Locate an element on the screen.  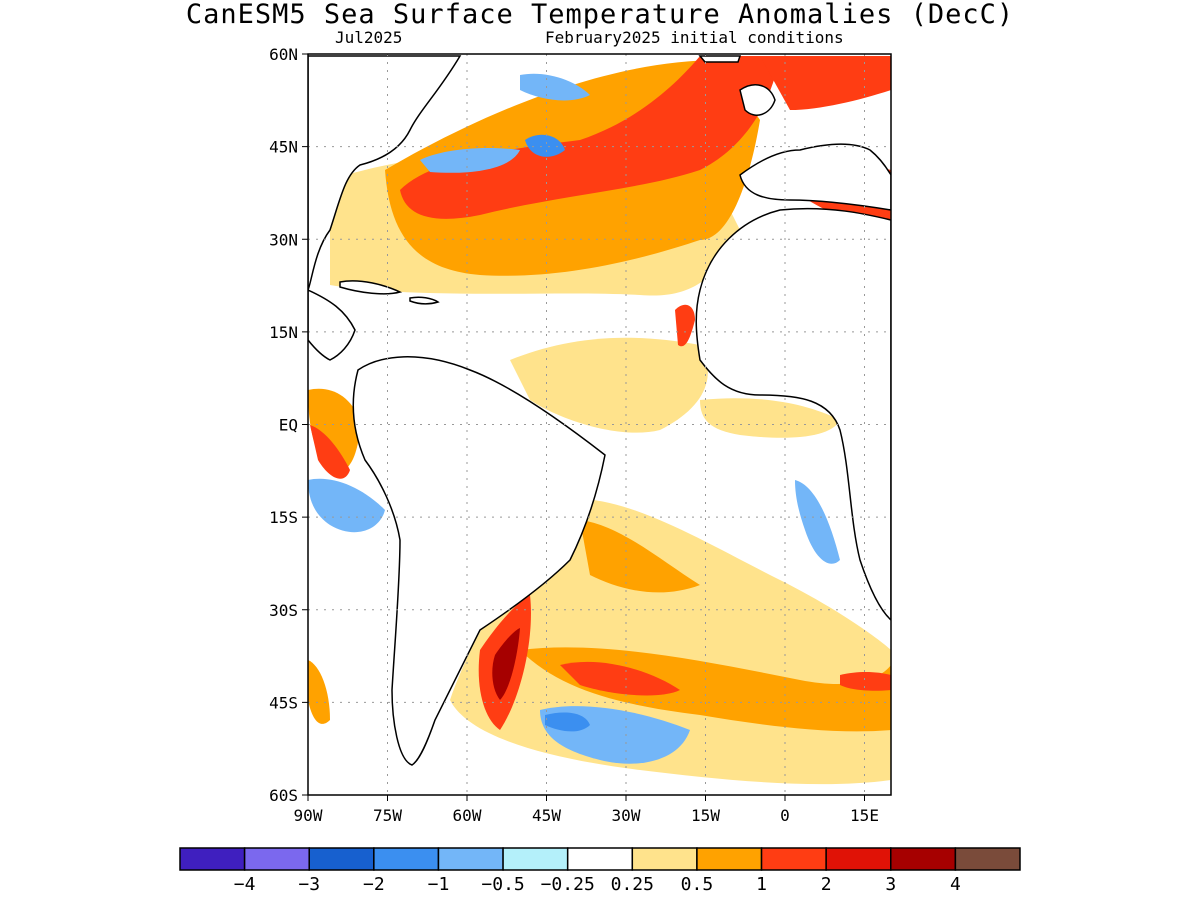
lat-tick-label: 60N is located at coordinates (283, 54).